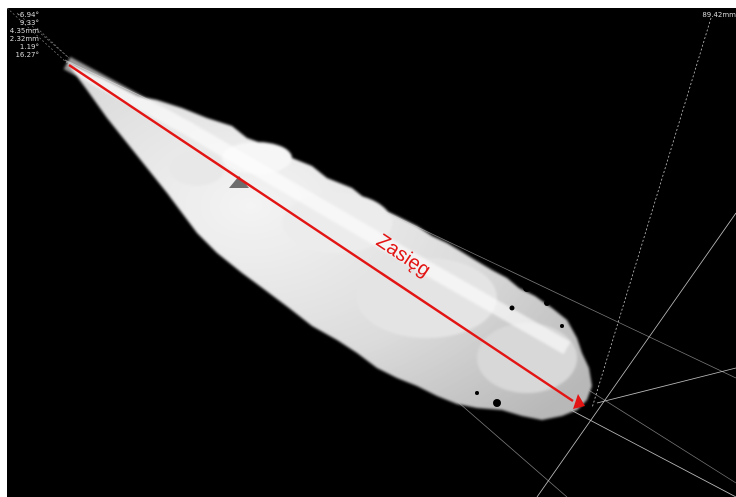  I want to click on centroid-marker, so click(239, 182).